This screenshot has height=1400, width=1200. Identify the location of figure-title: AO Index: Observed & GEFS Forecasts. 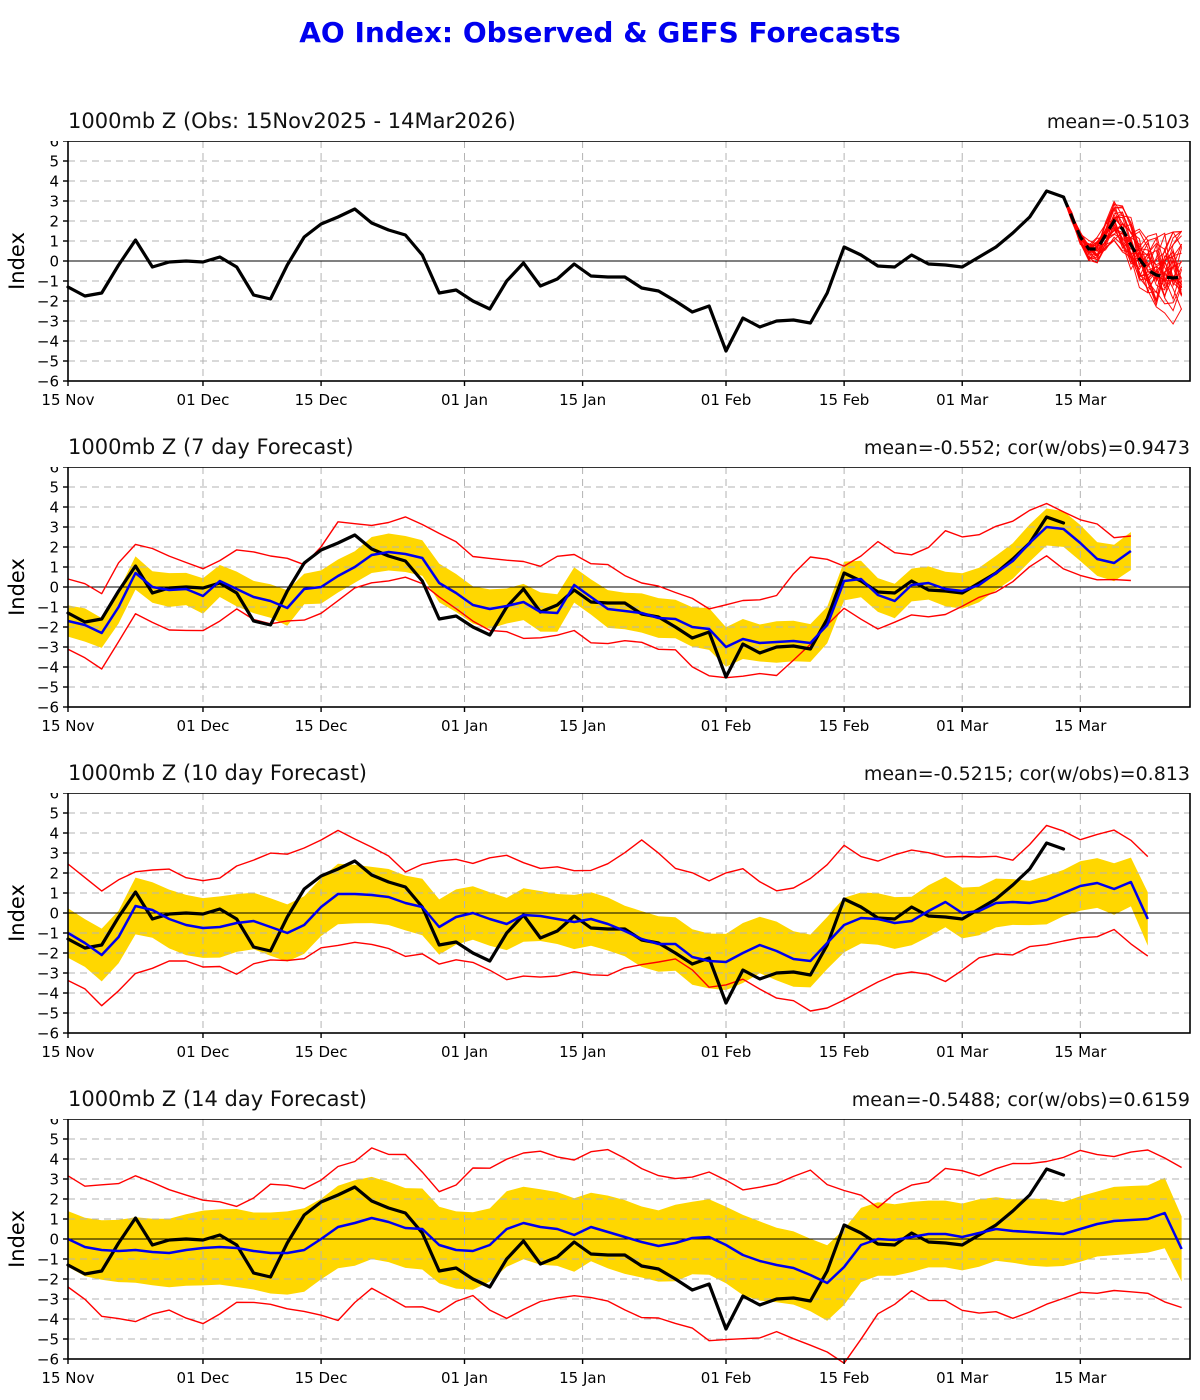
(600, 32).